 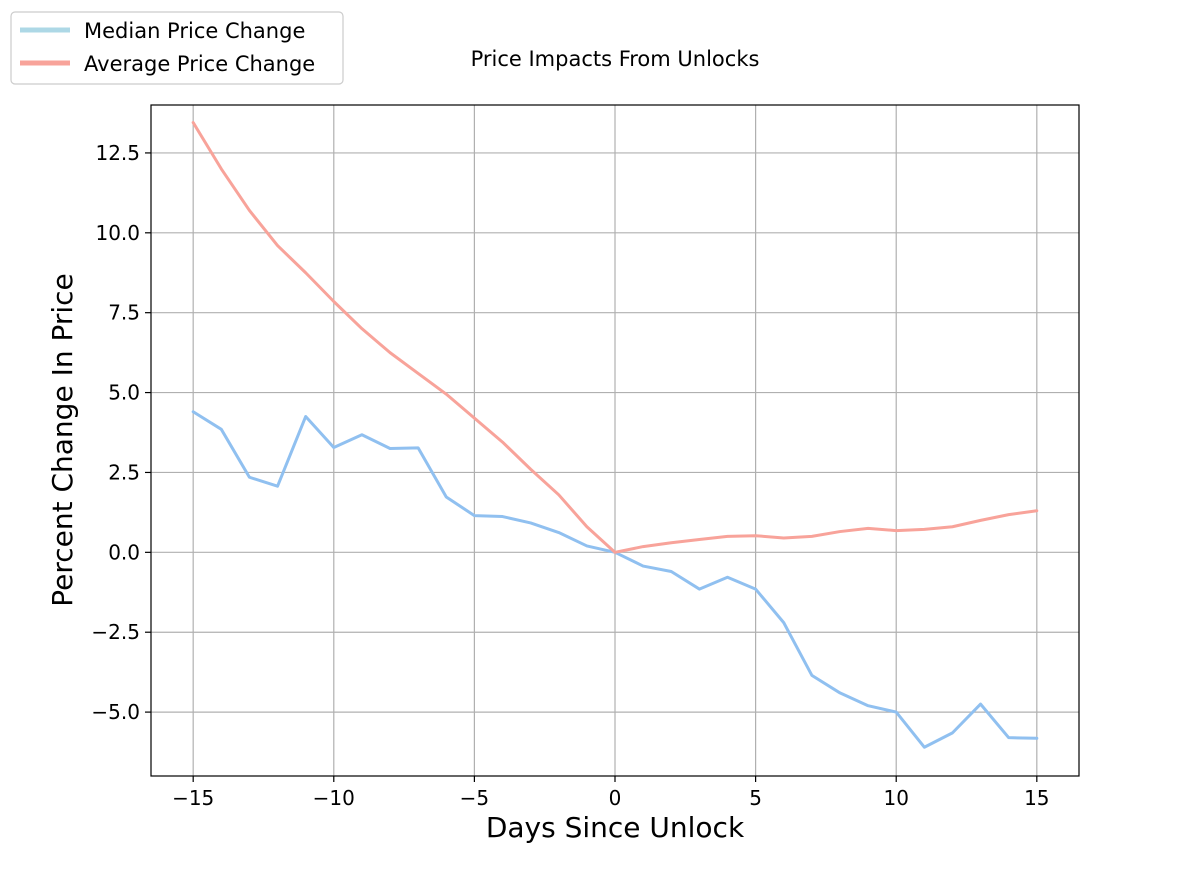 What do you see at coordinates (193, 798) in the screenshot?
I see `x-tick-label: −15` at bounding box center [193, 798].